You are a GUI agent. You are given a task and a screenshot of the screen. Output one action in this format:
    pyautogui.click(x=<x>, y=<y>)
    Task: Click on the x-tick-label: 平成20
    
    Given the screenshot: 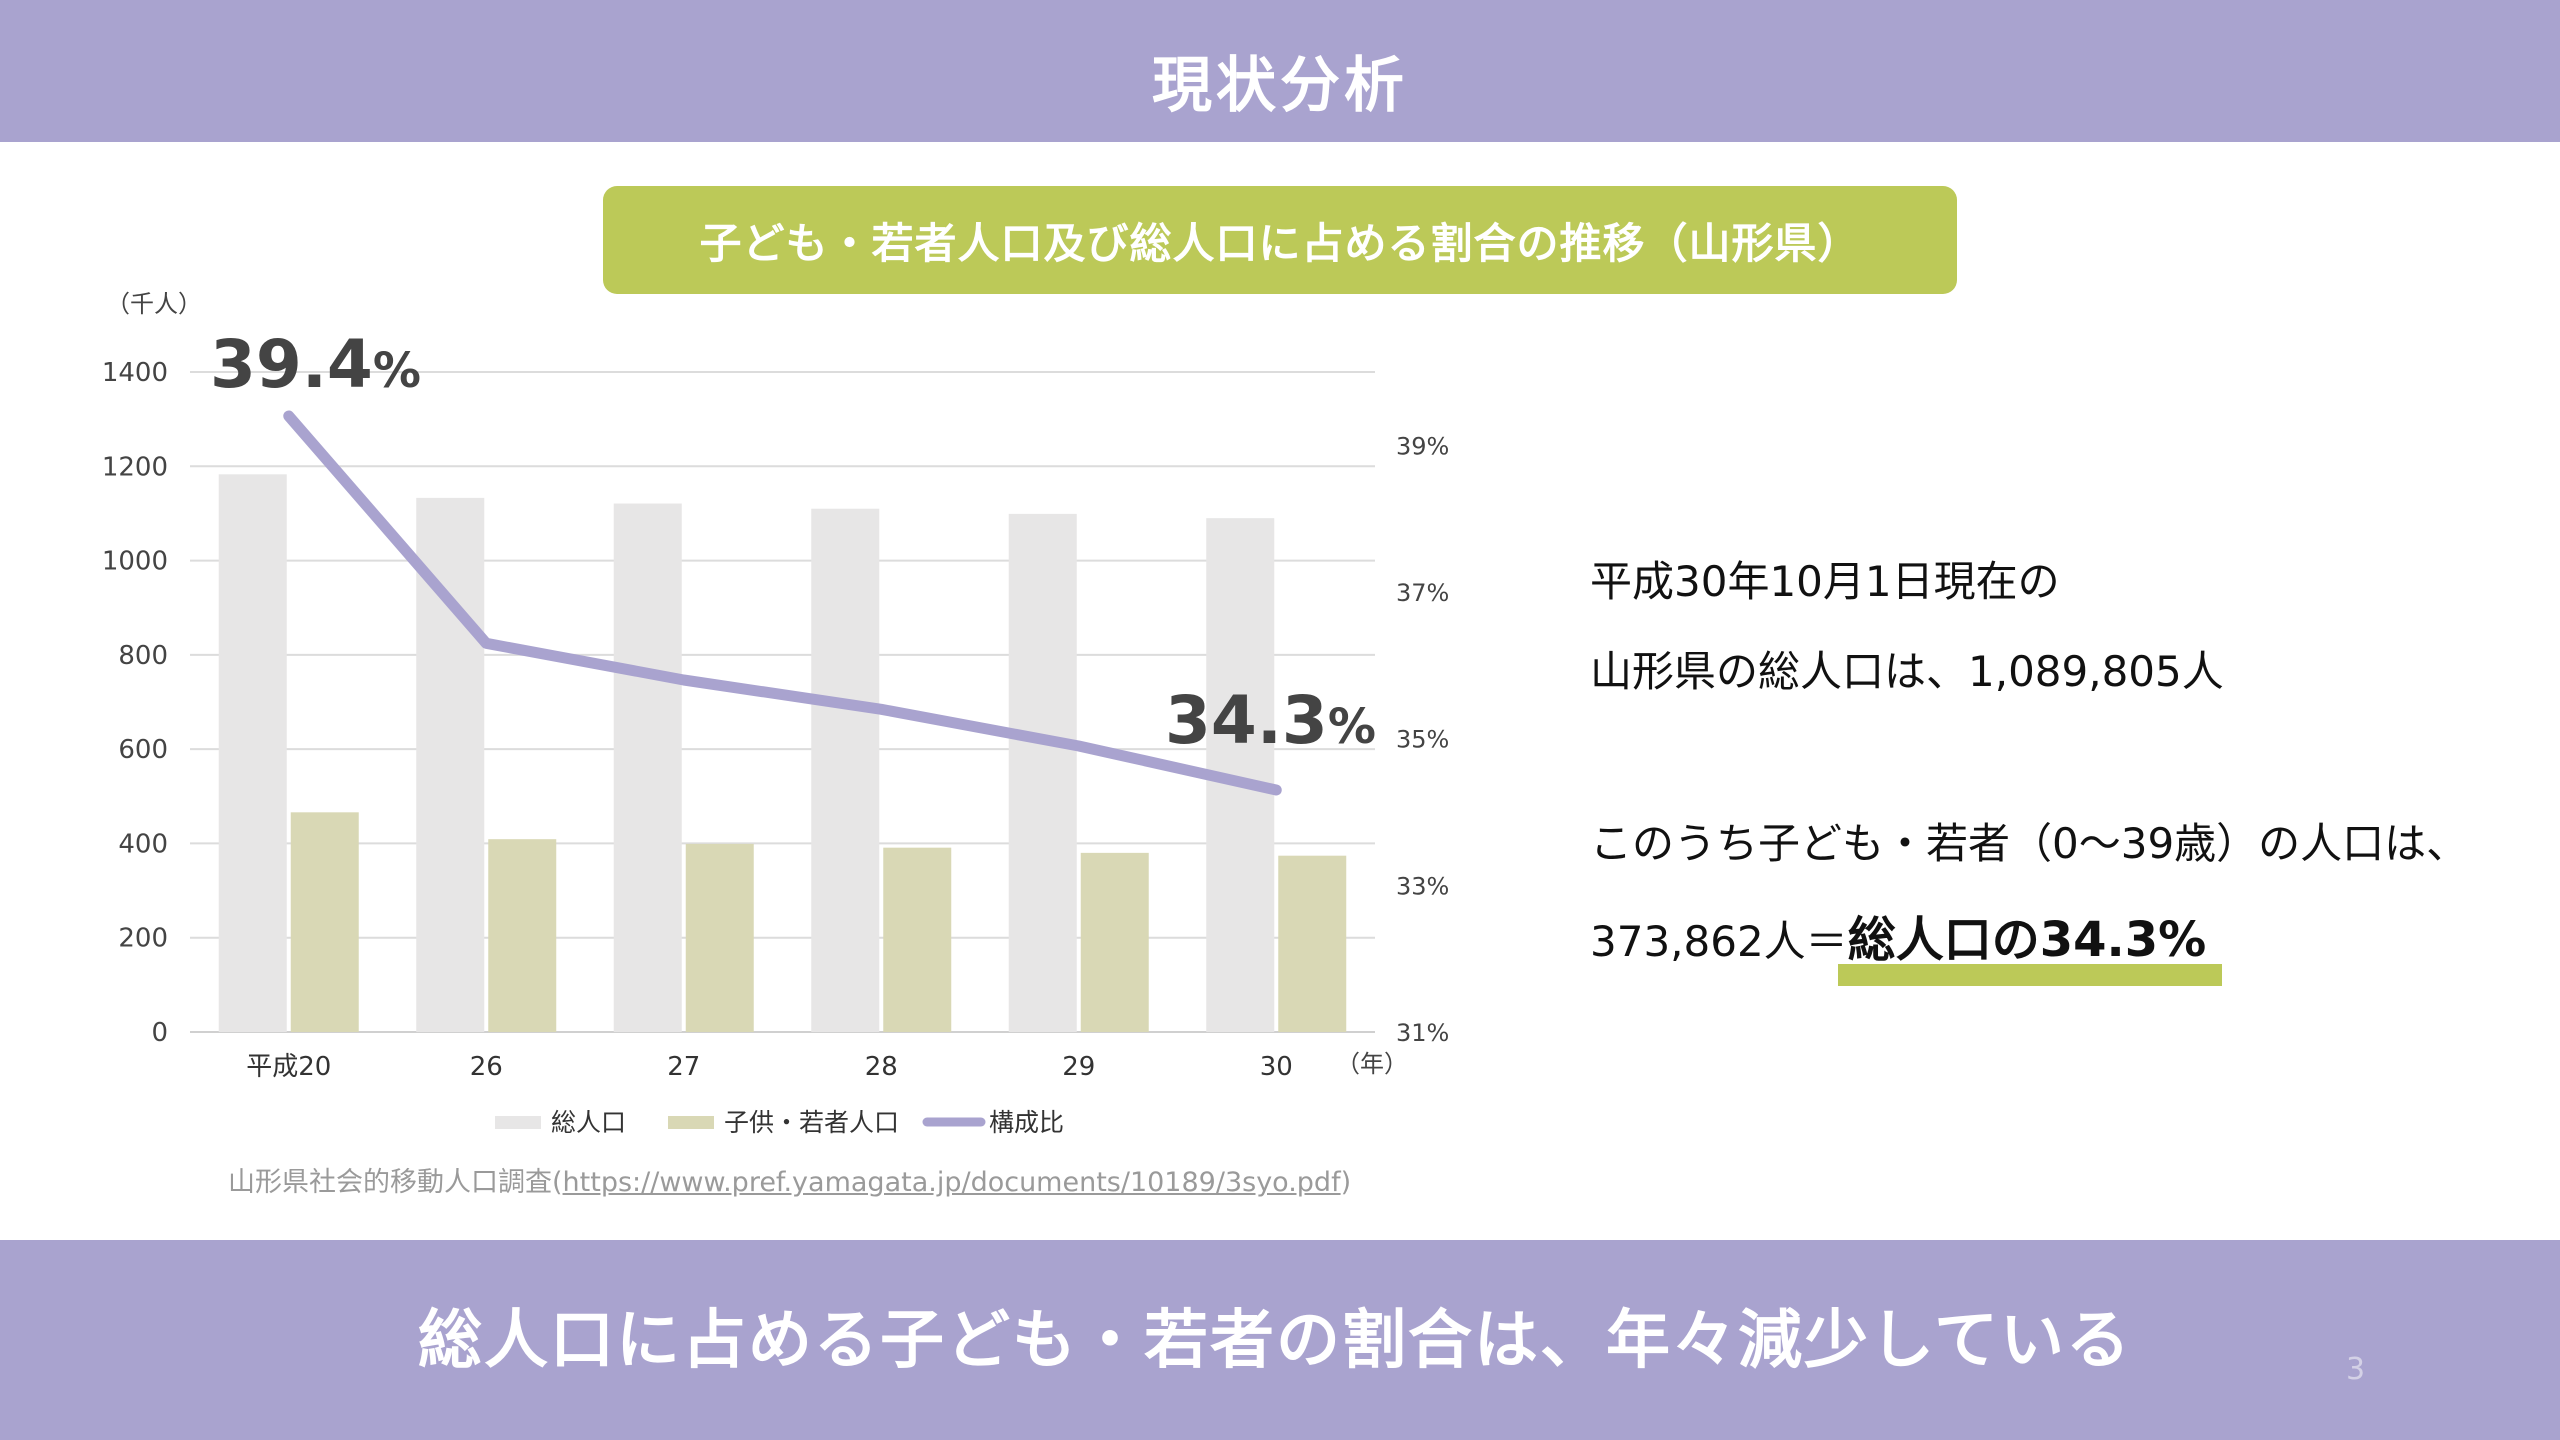 What is the action you would take?
    pyautogui.click(x=288, y=1067)
    